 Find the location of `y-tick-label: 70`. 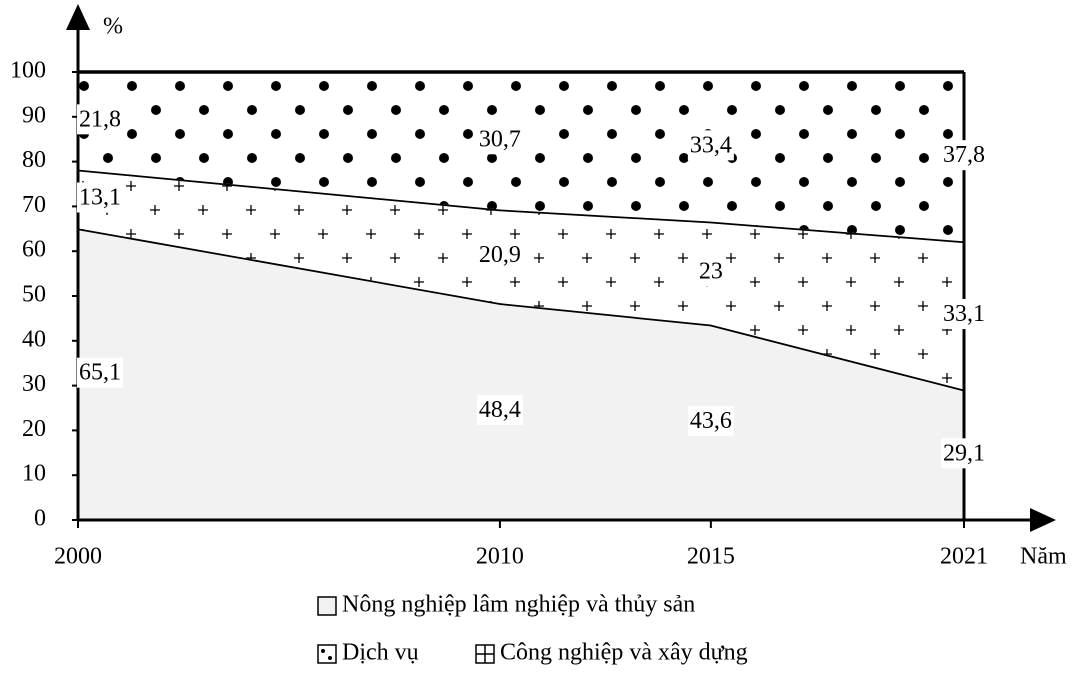

y-tick-label: 70 is located at coordinates (34, 205).